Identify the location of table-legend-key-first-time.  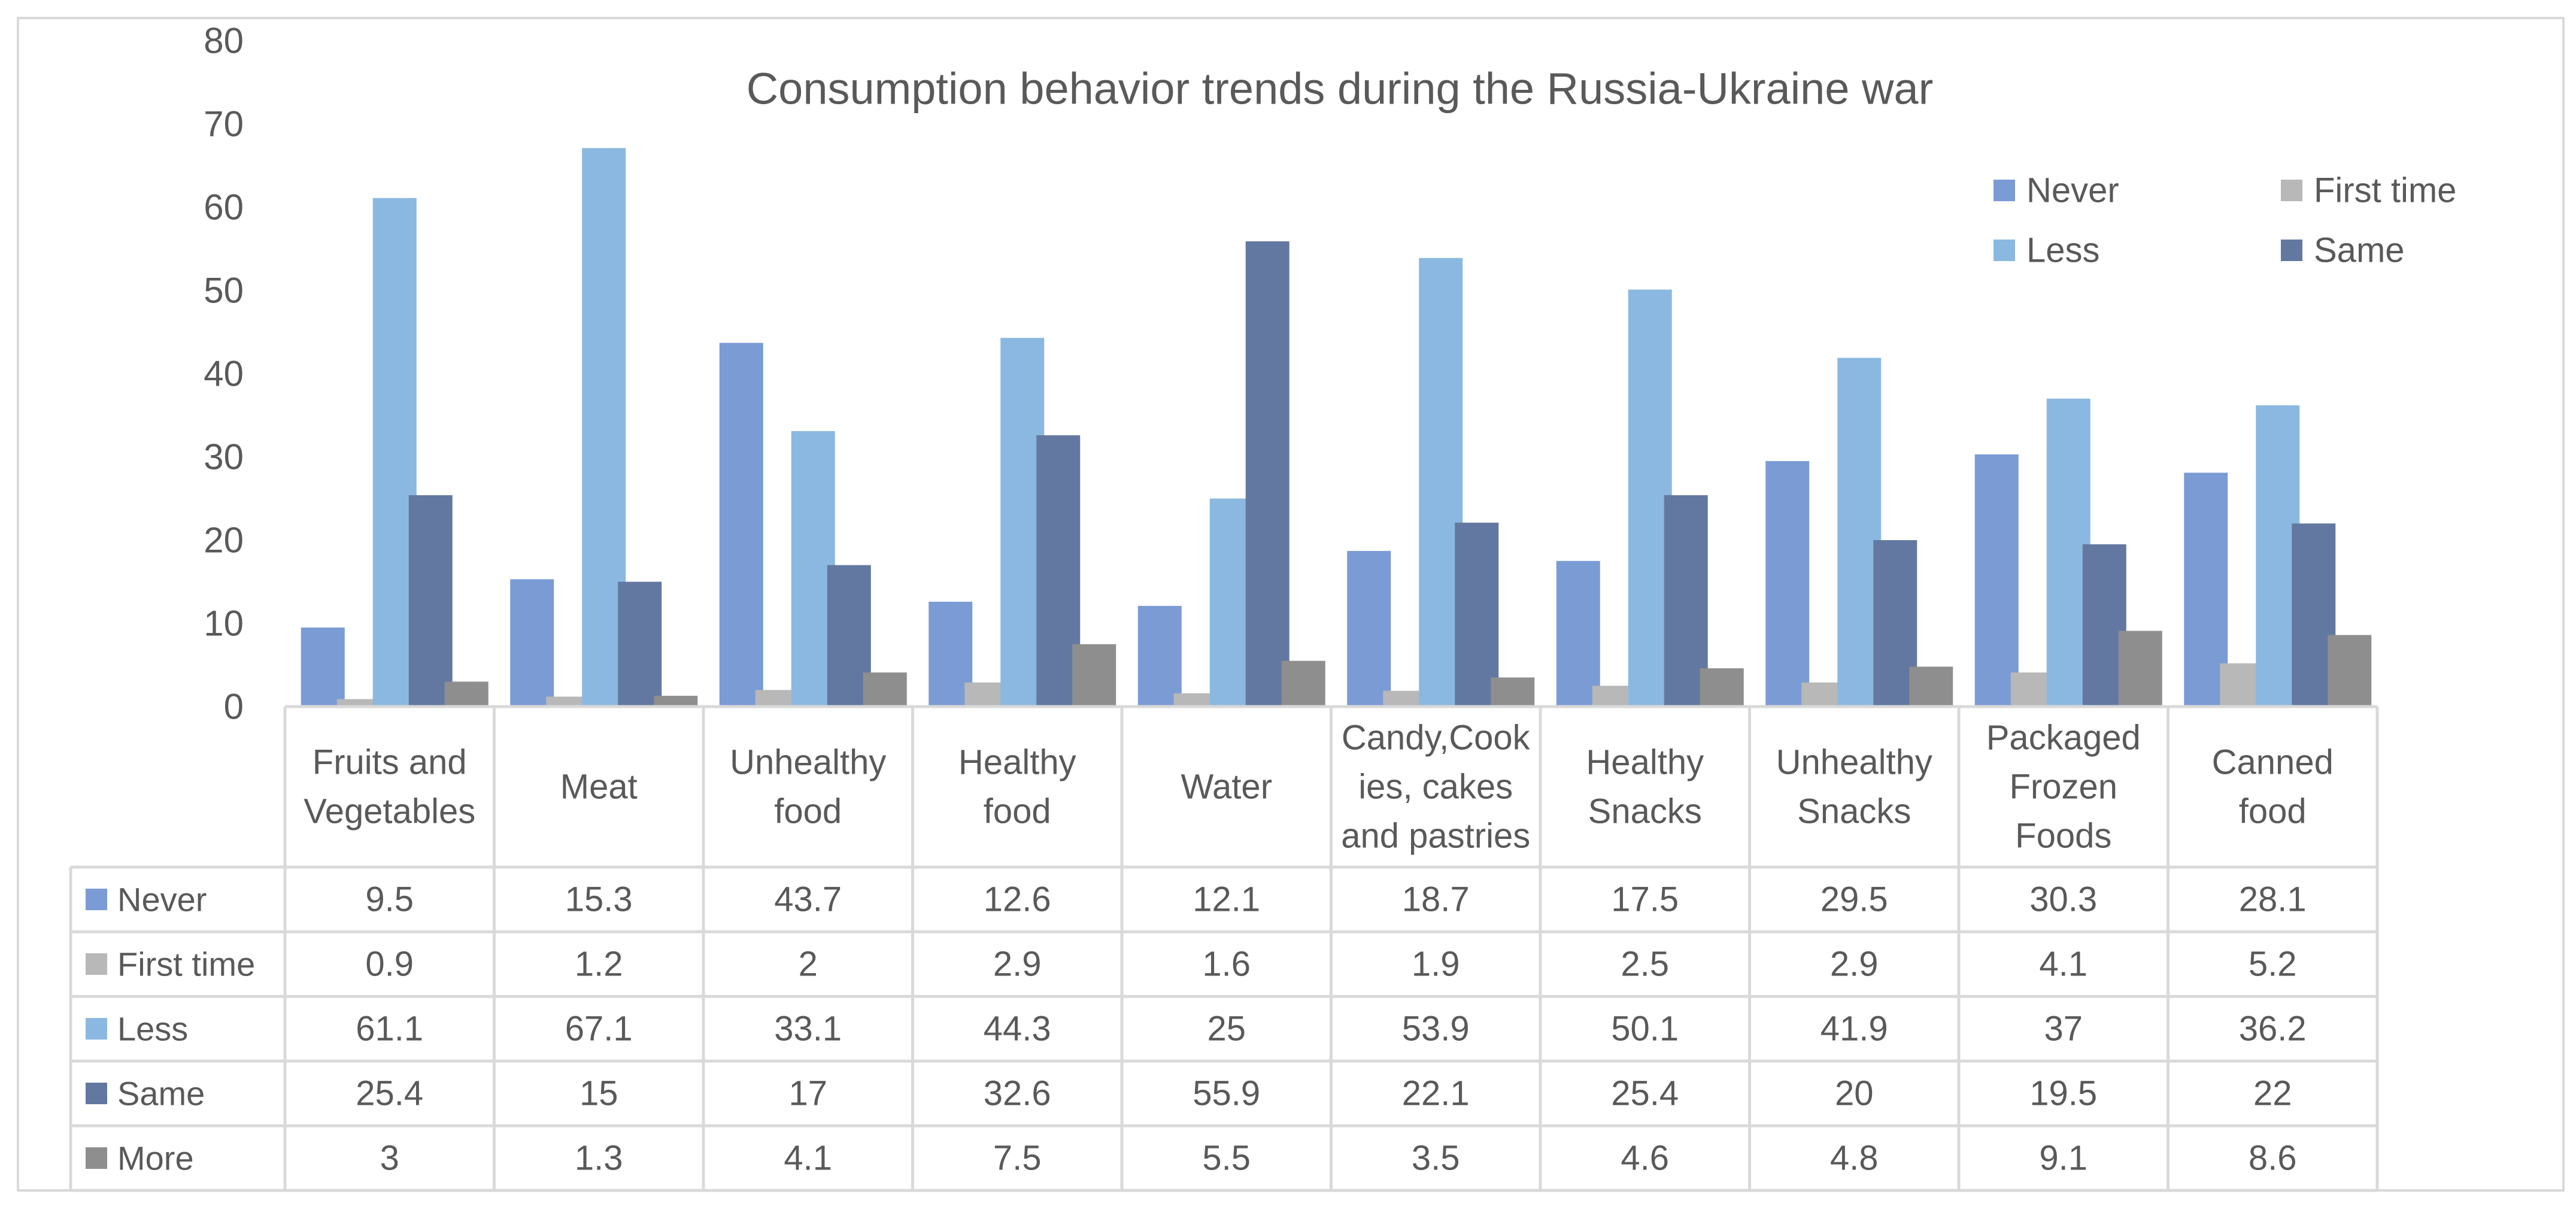
(96, 964).